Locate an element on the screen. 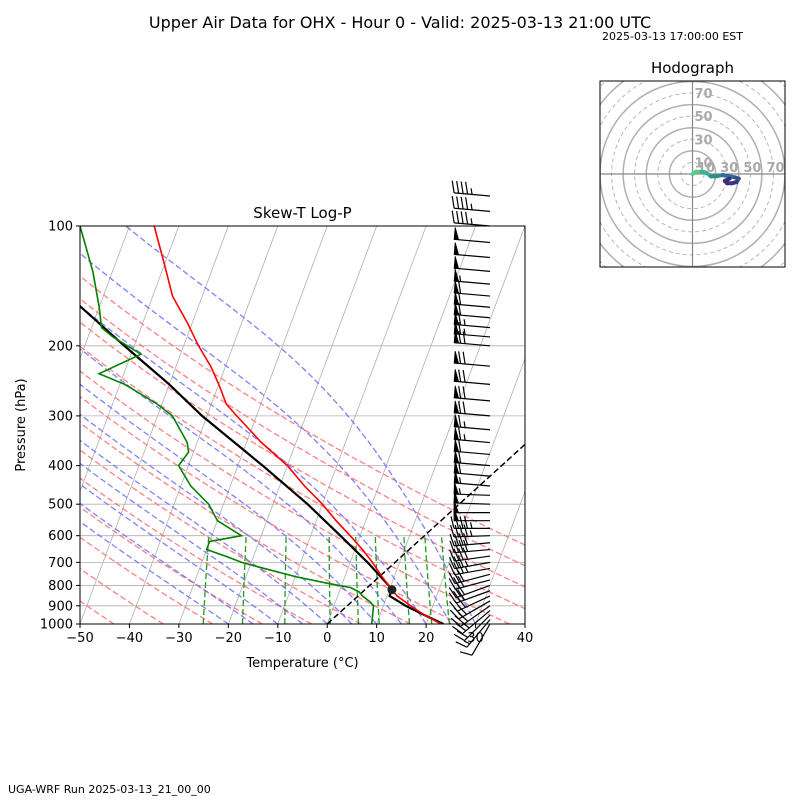 The width and height of the screenshot is (800, 800). wind-barbs is located at coordinates (469, 418).